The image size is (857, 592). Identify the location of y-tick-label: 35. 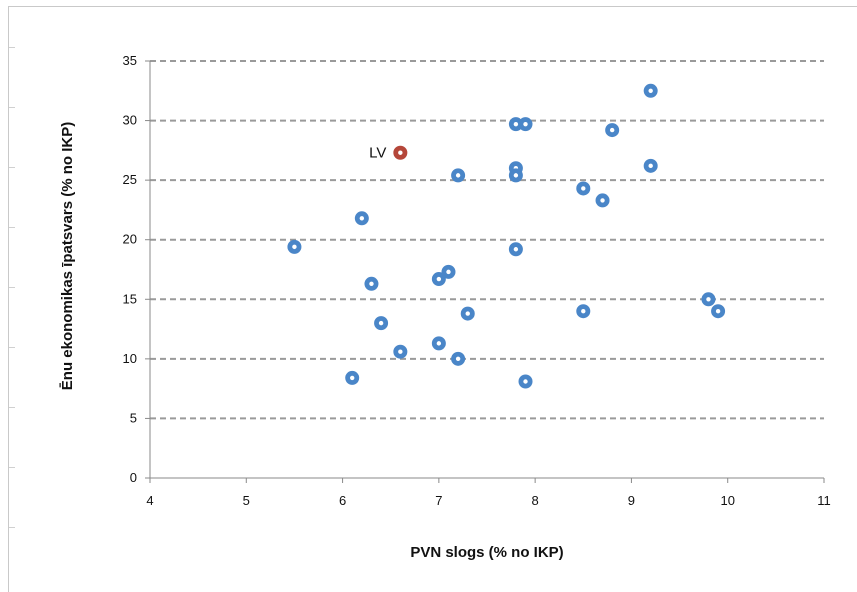
(130, 60).